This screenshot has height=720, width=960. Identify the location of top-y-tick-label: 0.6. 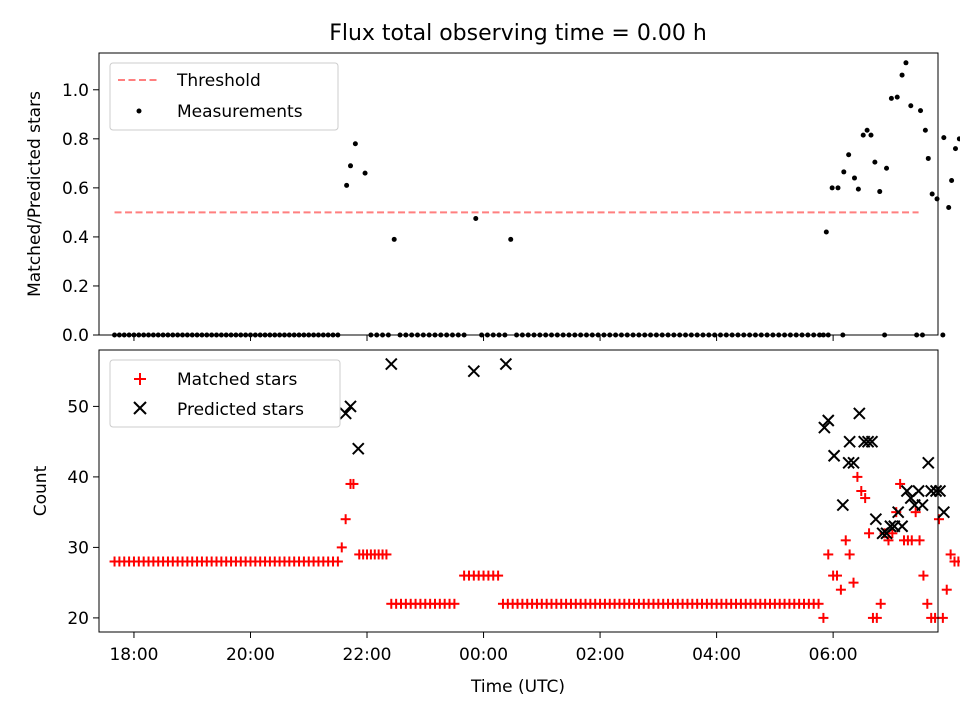
(75, 189).